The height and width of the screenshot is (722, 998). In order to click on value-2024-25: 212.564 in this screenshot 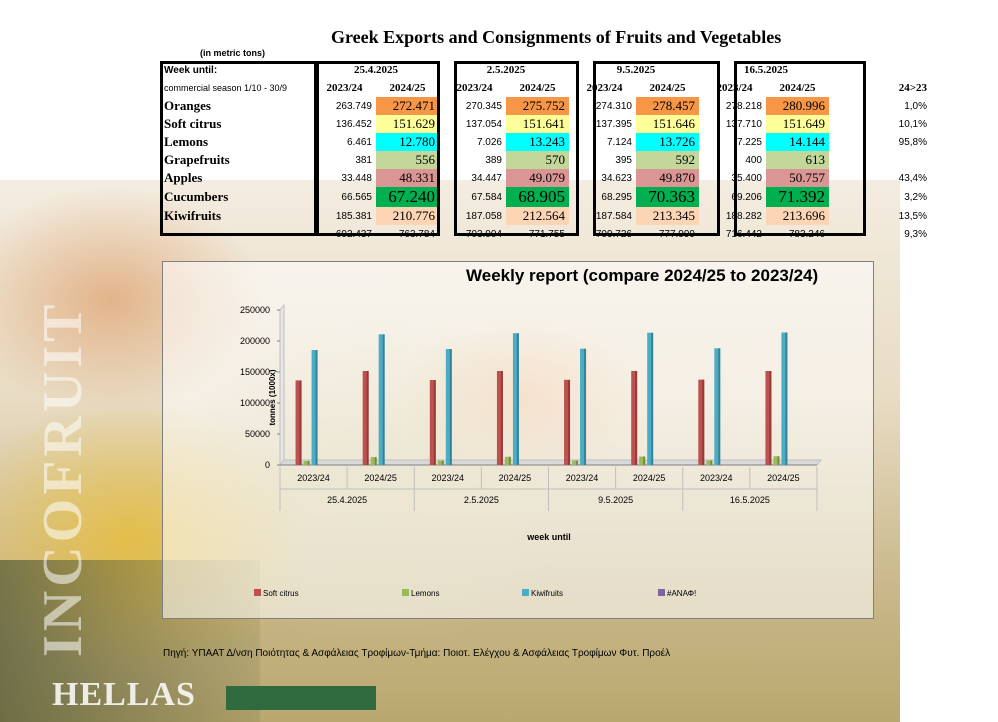, I will do `click(537, 216)`.